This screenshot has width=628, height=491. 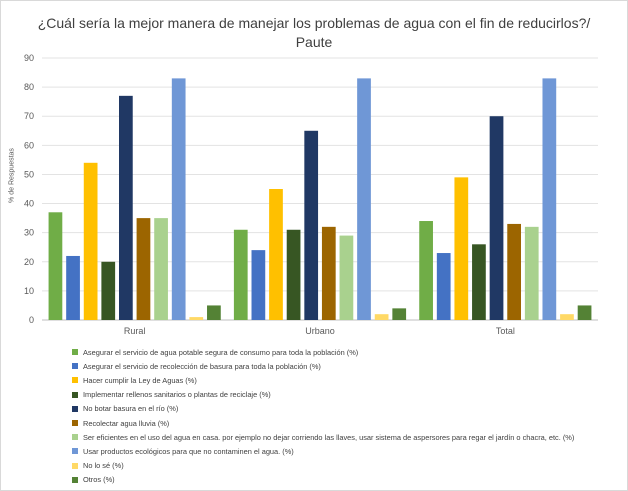 I want to click on legend-item: Otros (%), so click(x=323, y=480).